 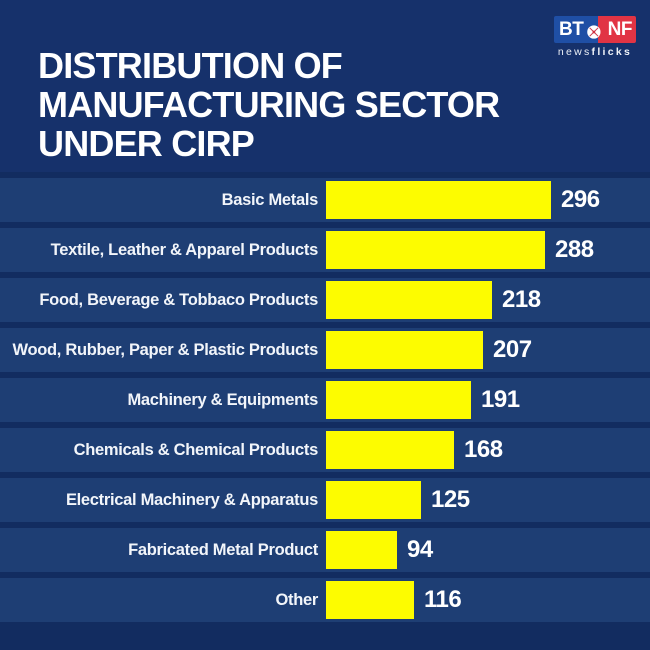 What do you see at coordinates (269, 104) in the screenshot?
I see `page-title-line-2: MANUFACTURING SECTOR` at bounding box center [269, 104].